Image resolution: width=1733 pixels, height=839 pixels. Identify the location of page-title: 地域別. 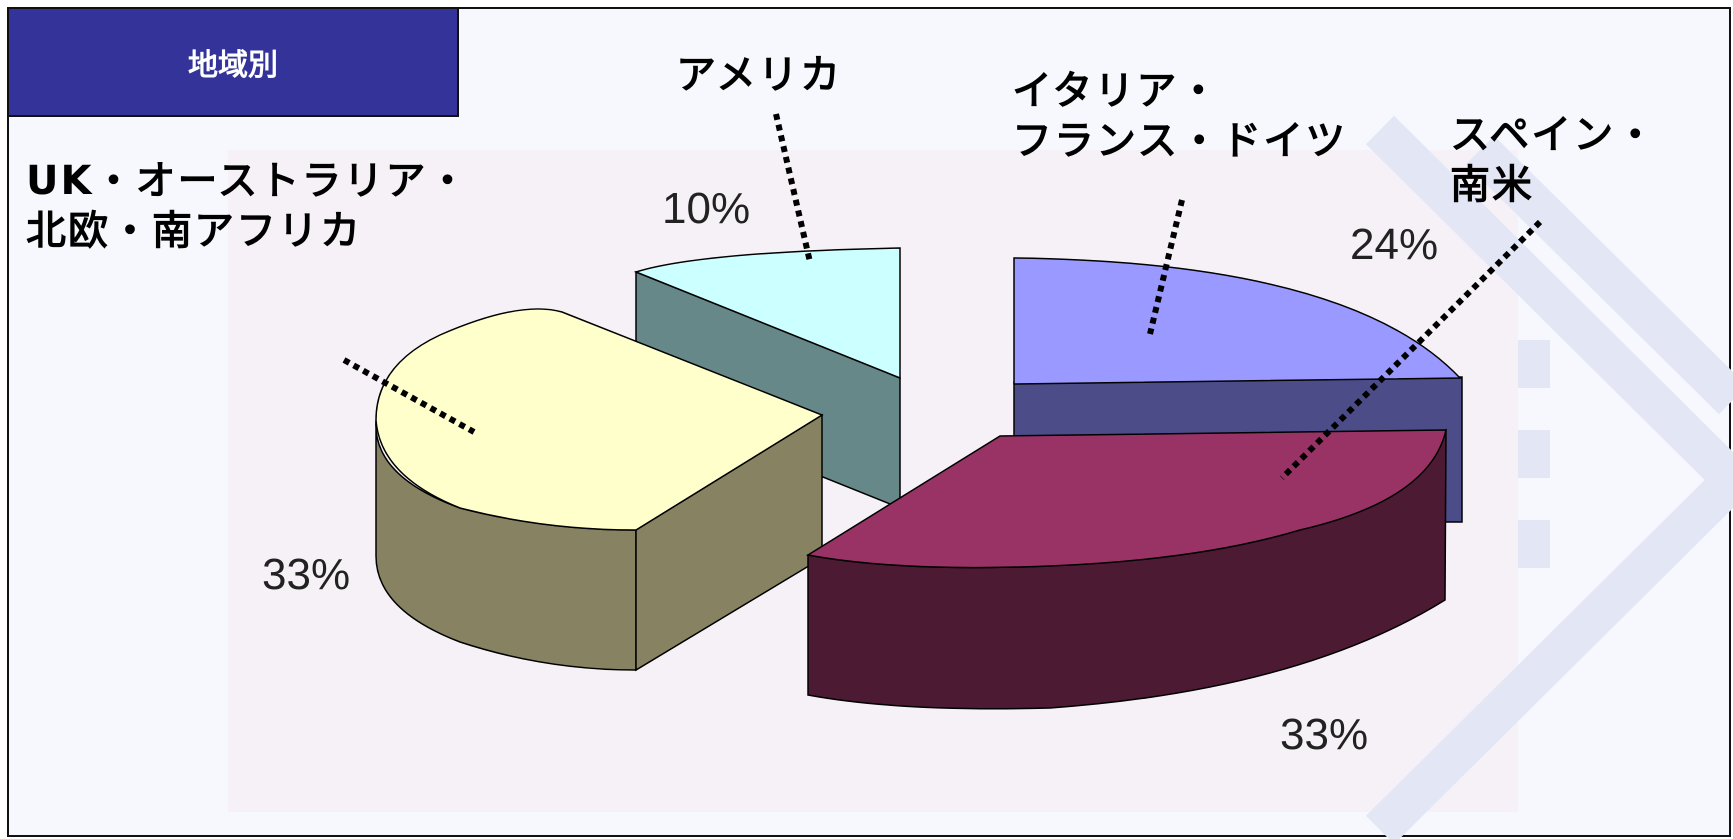
(233, 62).